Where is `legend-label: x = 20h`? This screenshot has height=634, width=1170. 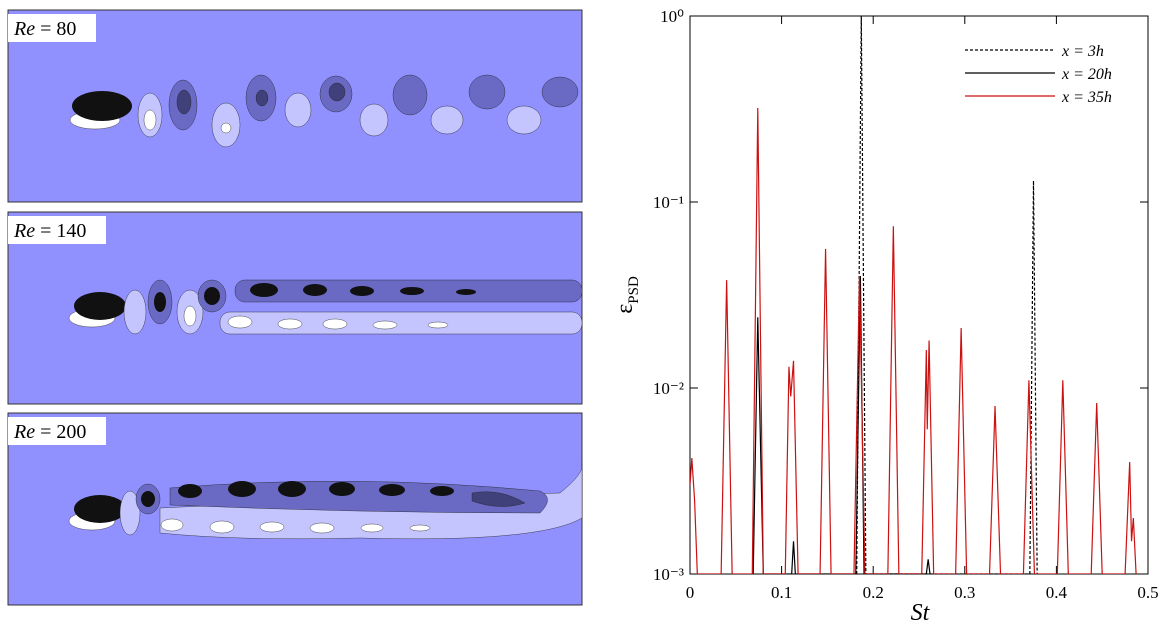
legend-label: x = 20h is located at coordinates (1086, 74).